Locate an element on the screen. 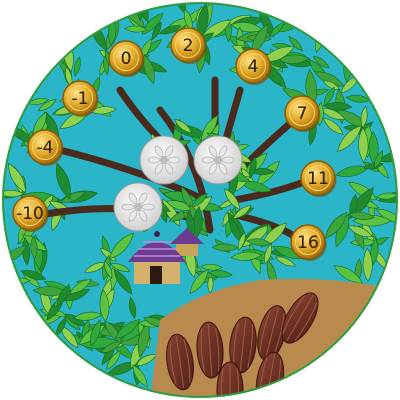 This screenshot has width=400, height=400. coin-label: 11 is located at coordinates (318, 179).